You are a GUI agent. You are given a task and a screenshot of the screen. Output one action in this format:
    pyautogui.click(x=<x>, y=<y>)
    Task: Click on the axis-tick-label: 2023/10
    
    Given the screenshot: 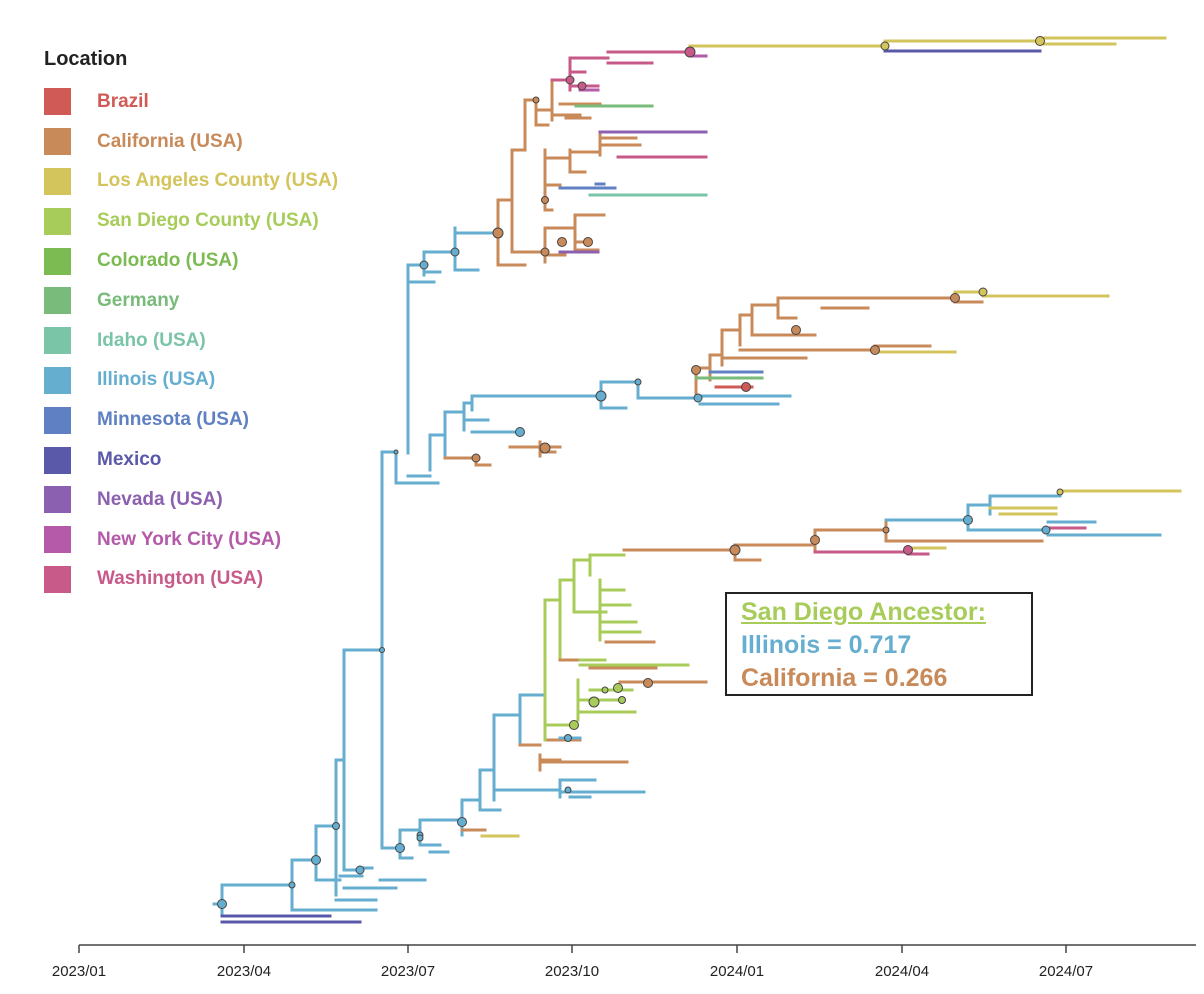 What is the action you would take?
    pyautogui.click(x=572, y=971)
    